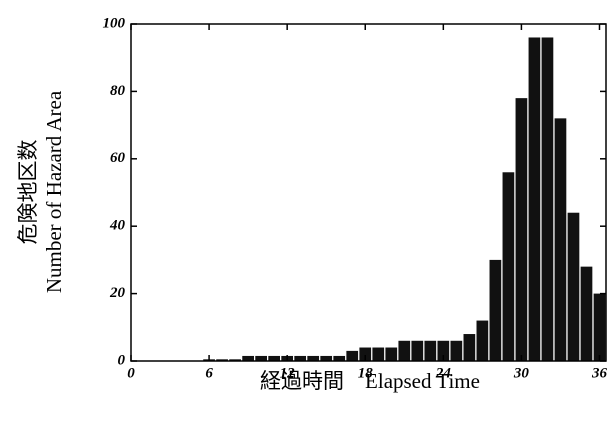 The image size is (608, 423). Describe the element at coordinates (122, 360) in the screenshot. I see `y-tick-label: 0` at that location.